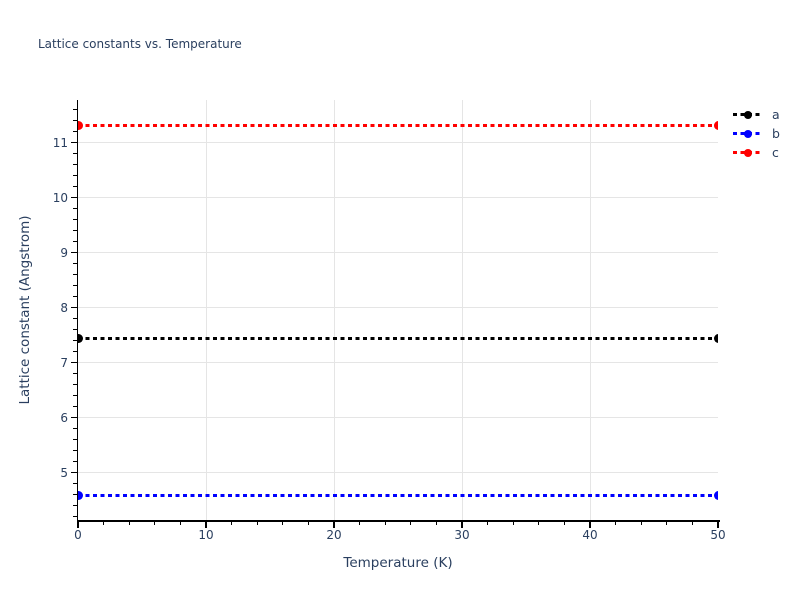  Describe the element at coordinates (60, 142) in the screenshot. I see `y-tick-label: 11` at that location.